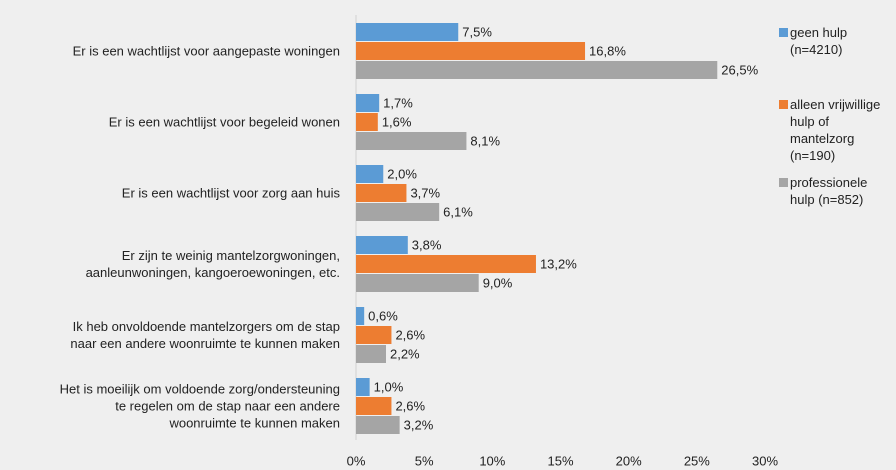 Image resolution: width=896 pixels, height=470 pixels. Describe the element at coordinates (560, 460) in the screenshot. I see `x-tick-label: 15%` at that location.